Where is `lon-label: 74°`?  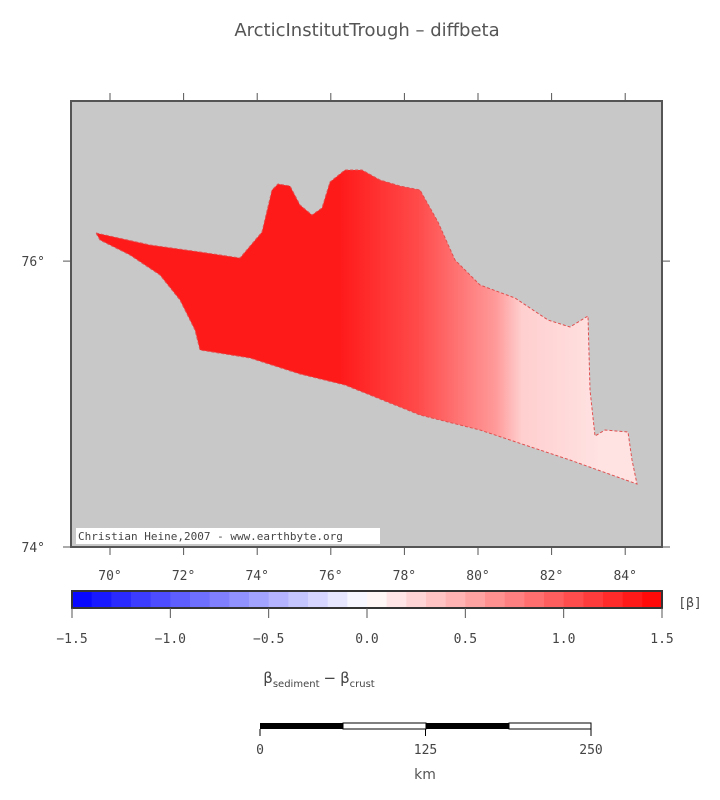
lon-label: 74° is located at coordinates (256, 576).